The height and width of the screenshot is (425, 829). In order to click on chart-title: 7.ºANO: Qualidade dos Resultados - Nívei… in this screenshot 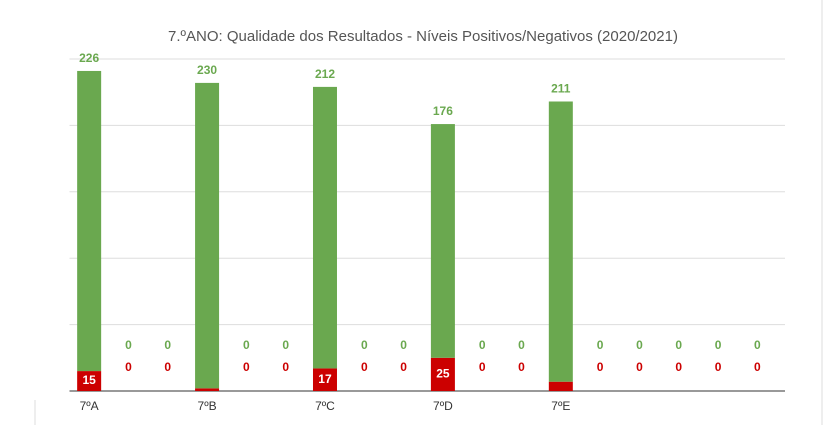, I will do `click(423, 36)`.